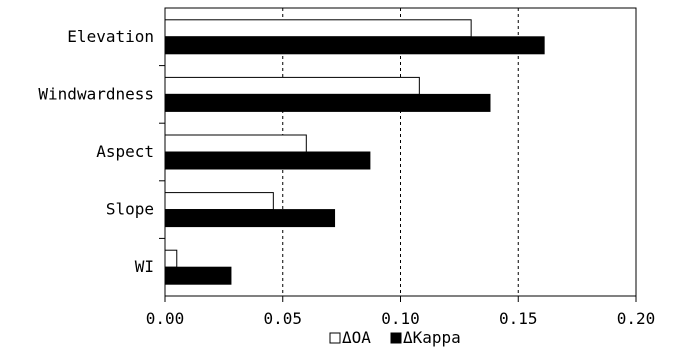 The height and width of the screenshot is (354, 675). I want to click on category-label-windwardness: Windwardness, so click(96, 93).